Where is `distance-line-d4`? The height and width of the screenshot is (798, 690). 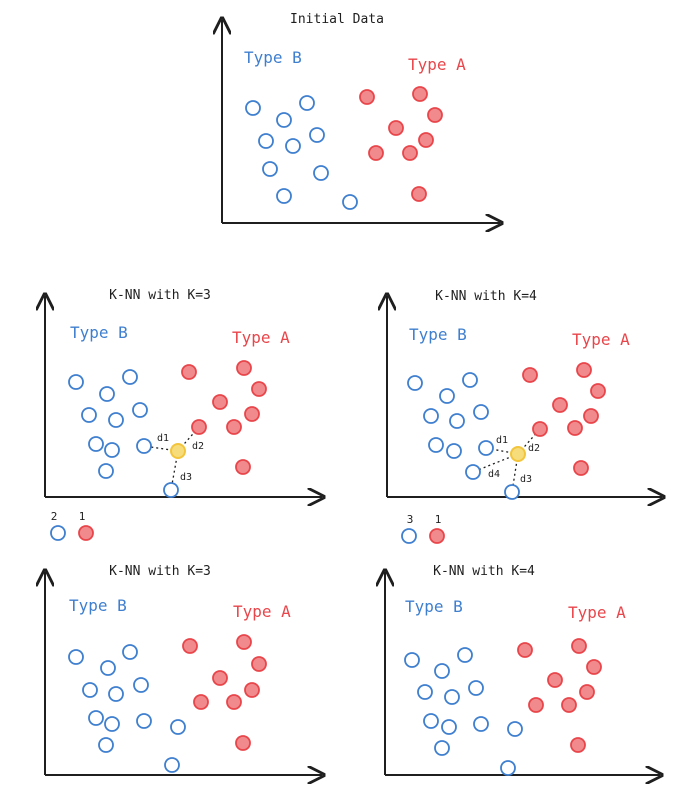
distance-line-d4 is located at coordinates (495, 463).